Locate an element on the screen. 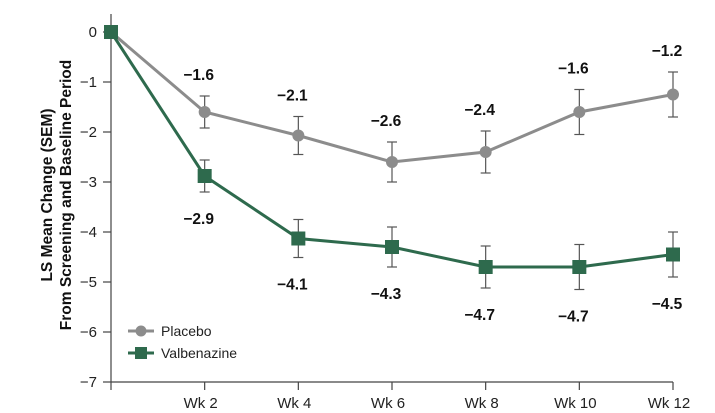 This screenshot has height=413, width=715. y-tick-label: −1 is located at coordinates (88, 82).